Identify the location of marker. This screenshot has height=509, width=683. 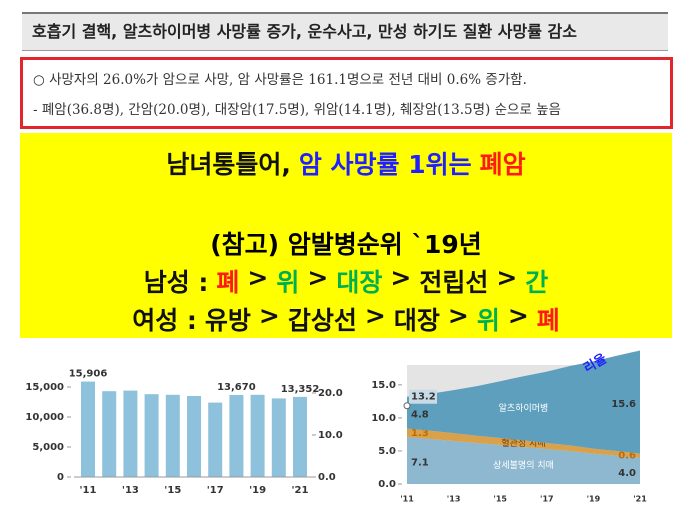
(407, 406).